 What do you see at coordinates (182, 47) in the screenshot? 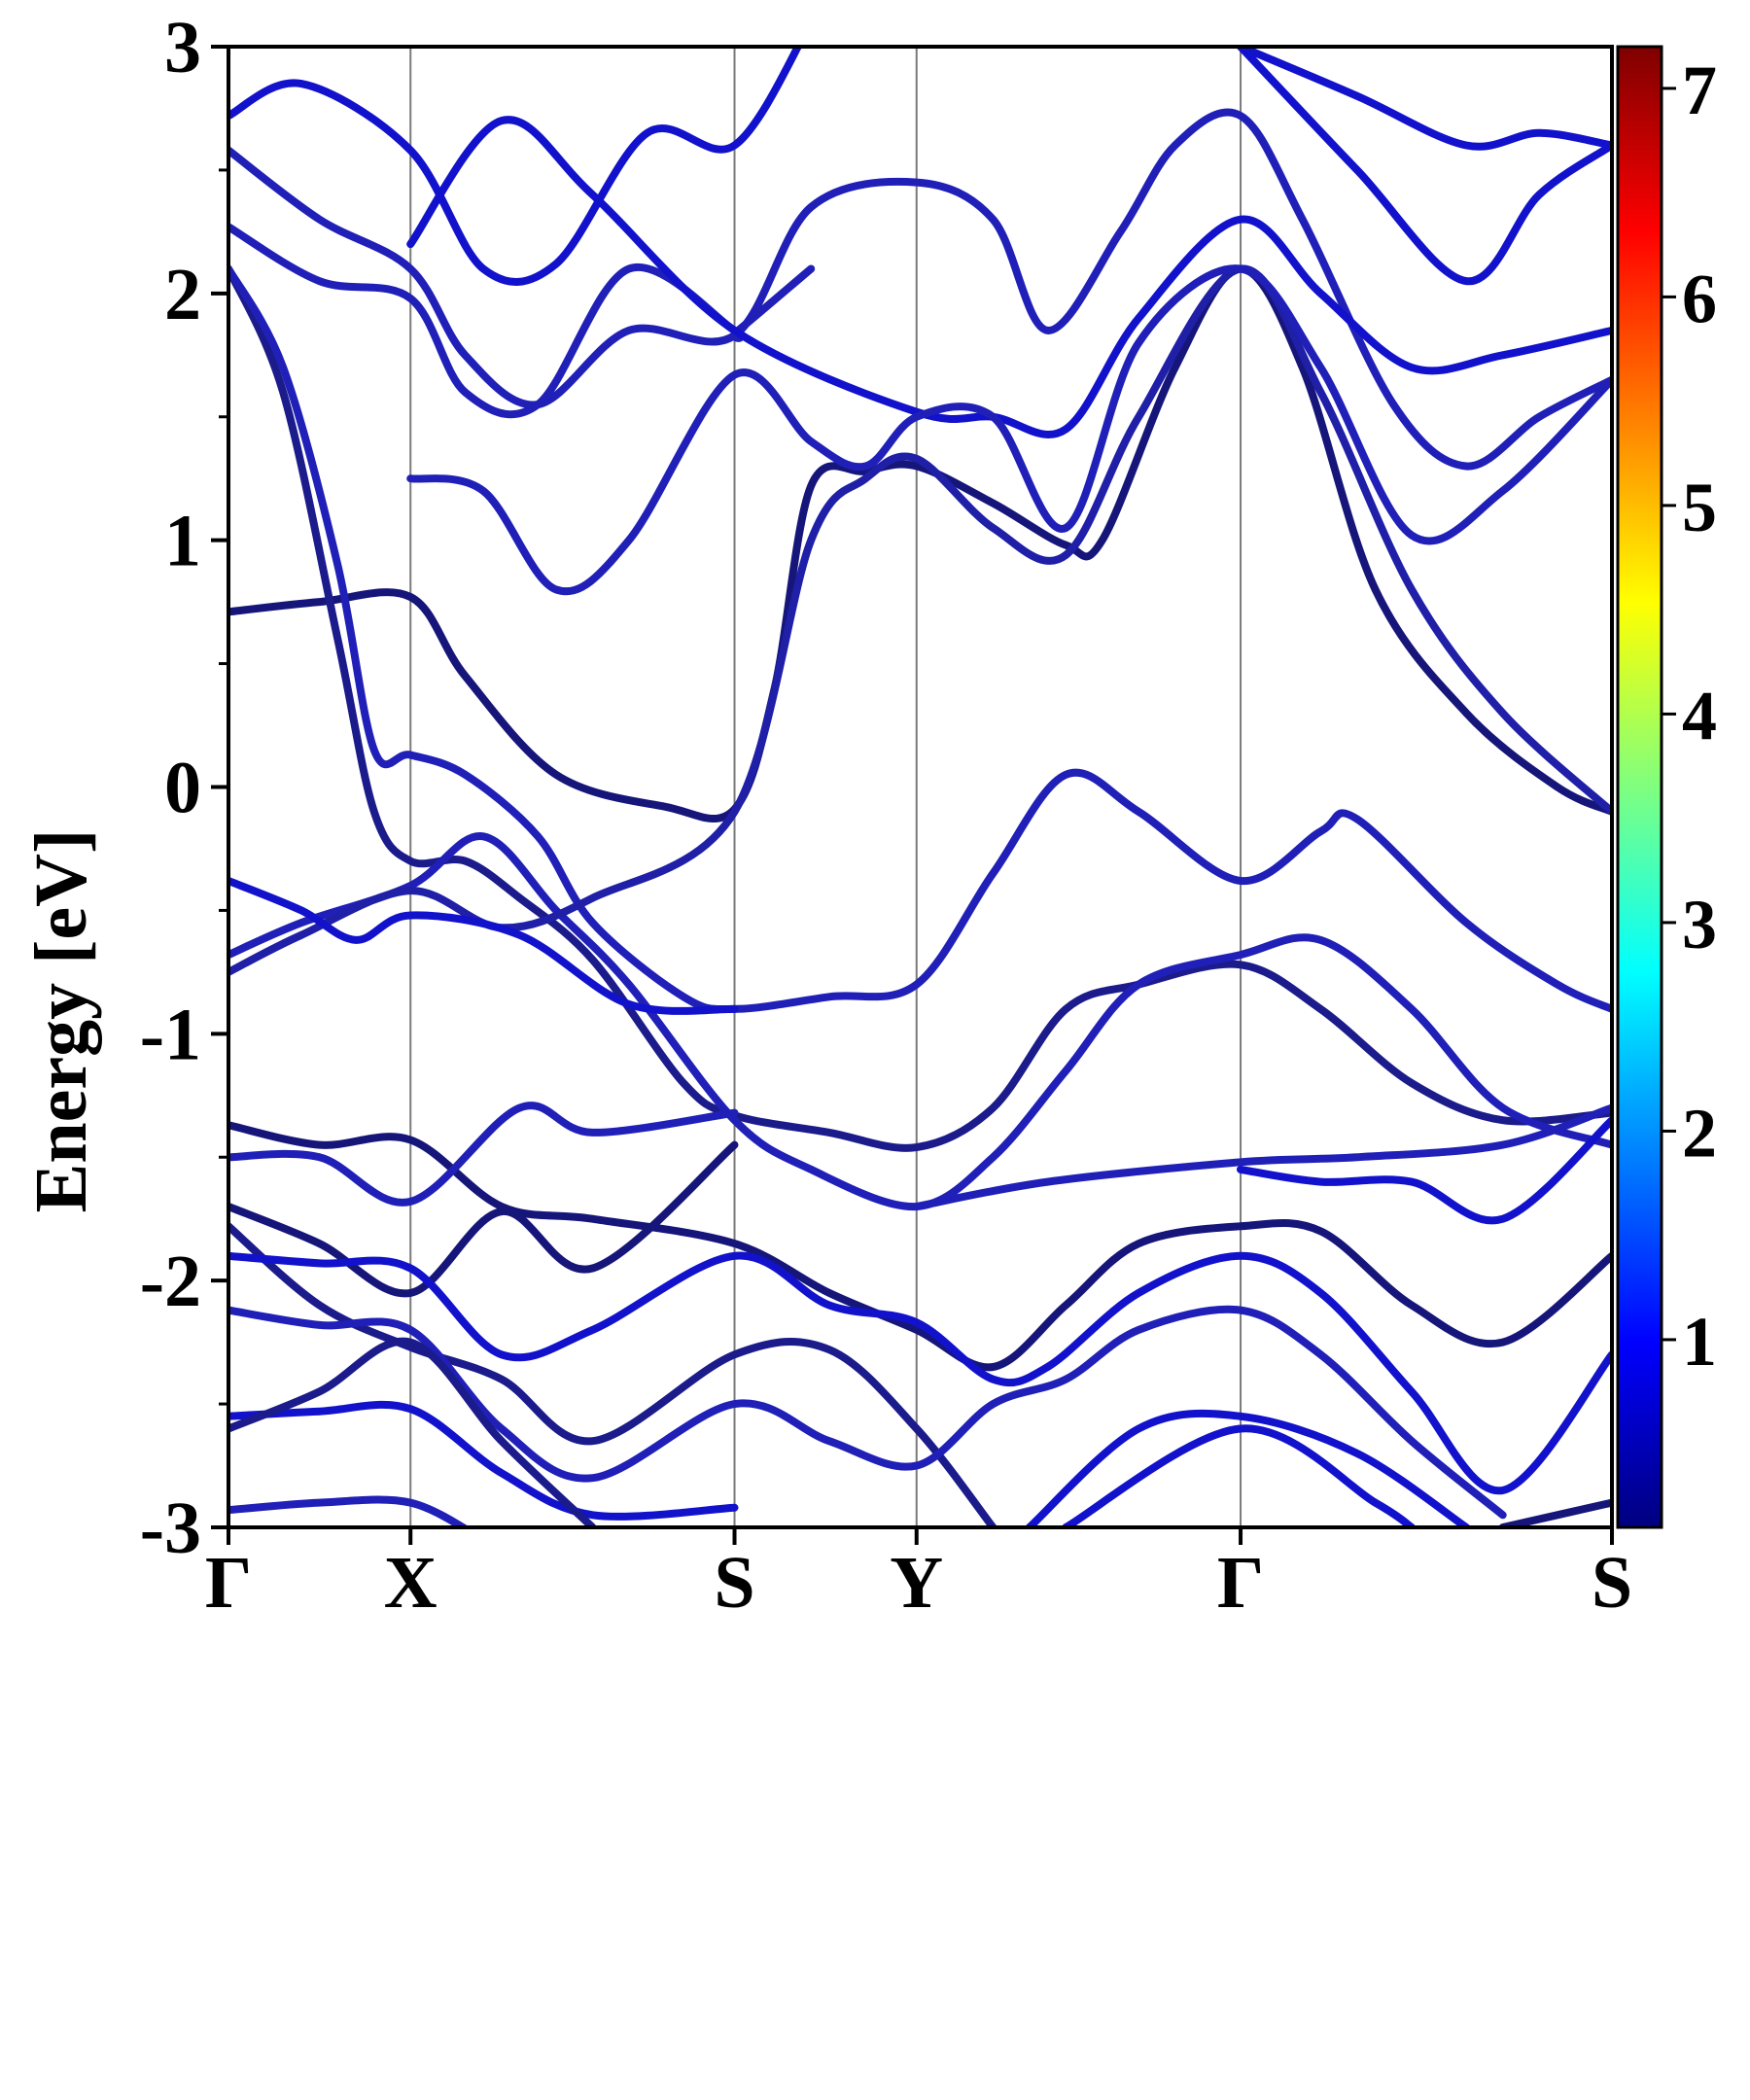
I see `y-tick-label-6: 3` at bounding box center [182, 47].